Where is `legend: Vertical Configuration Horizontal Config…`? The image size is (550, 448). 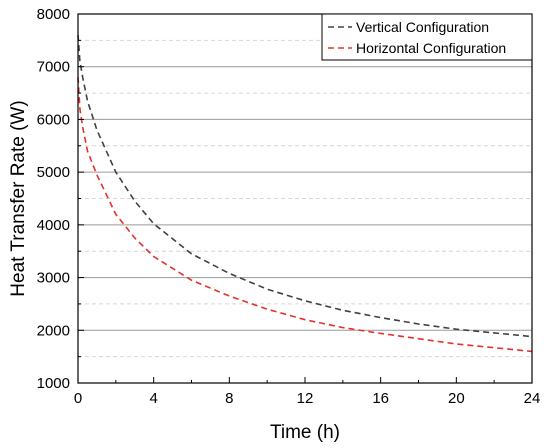 legend: Vertical Configuration Horizontal Config… is located at coordinates (427, 37).